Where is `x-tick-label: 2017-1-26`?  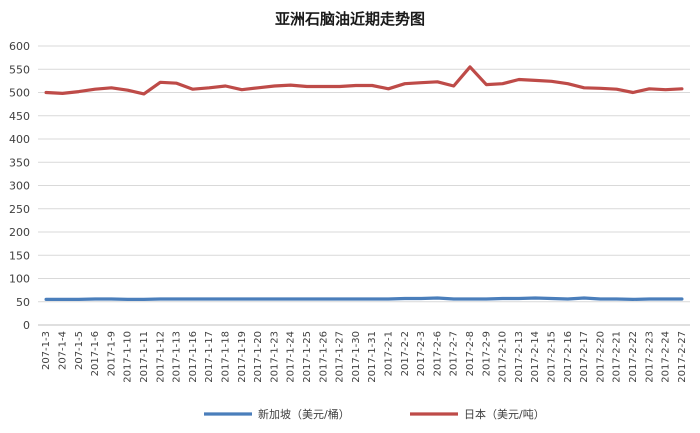 x-tick-label: 2017-1-26 is located at coordinates (323, 357).